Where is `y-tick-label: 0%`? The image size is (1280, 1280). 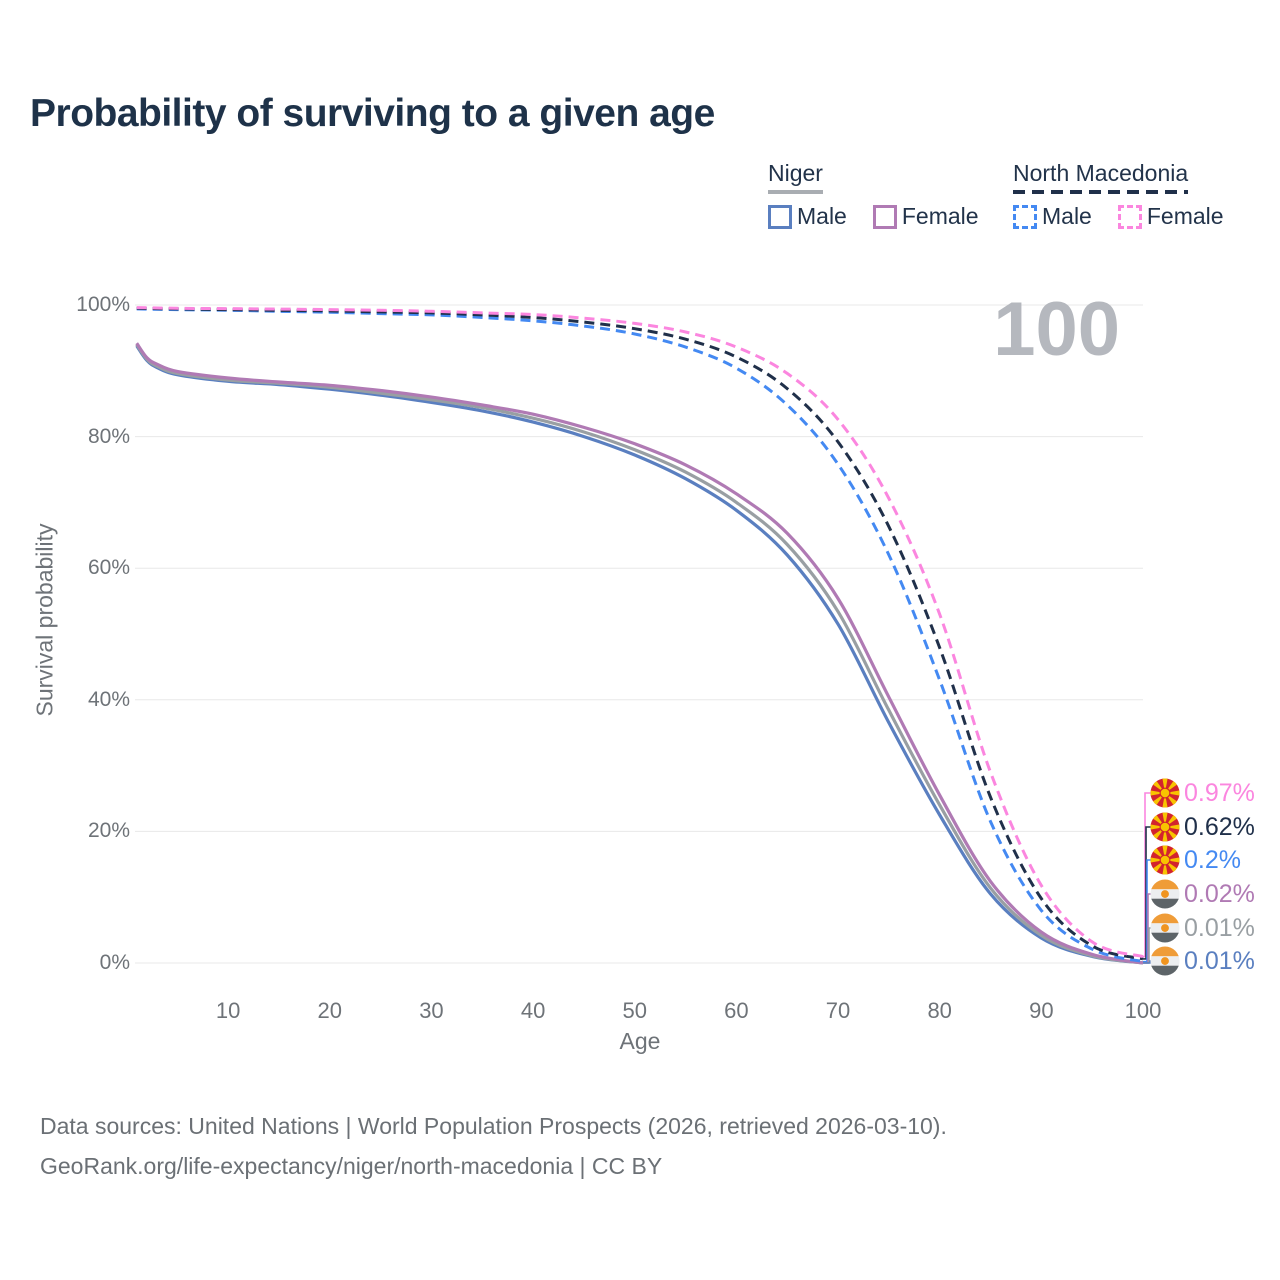 y-tick-label: 0% is located at coordinates (114, 962).